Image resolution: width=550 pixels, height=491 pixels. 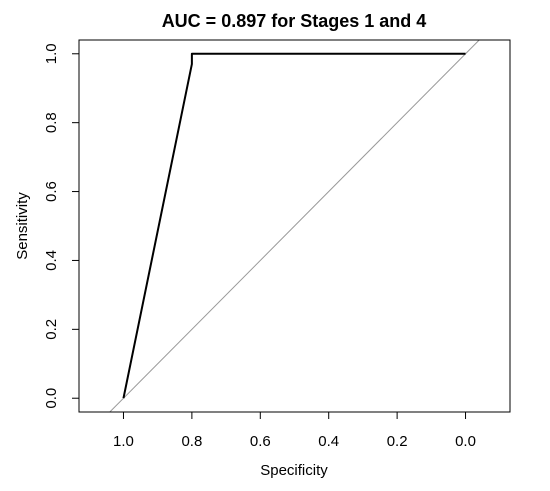 I want to click on x-tick-label: 0.8, so click(x=191, y=441).